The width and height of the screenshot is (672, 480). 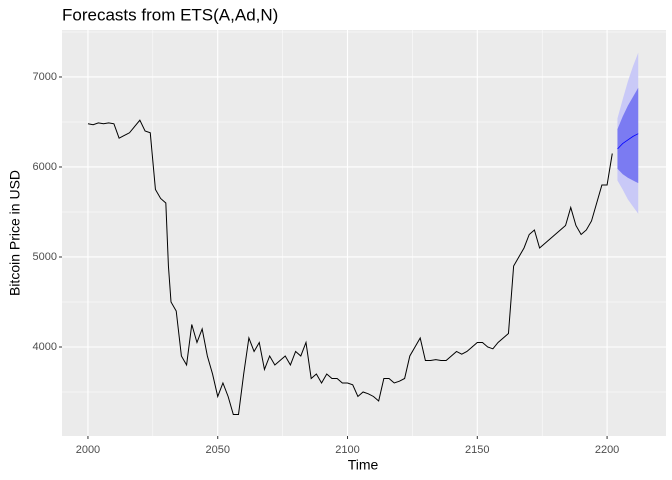 I want to click on y-tick-label: 6000, so click(x=45, y=167).